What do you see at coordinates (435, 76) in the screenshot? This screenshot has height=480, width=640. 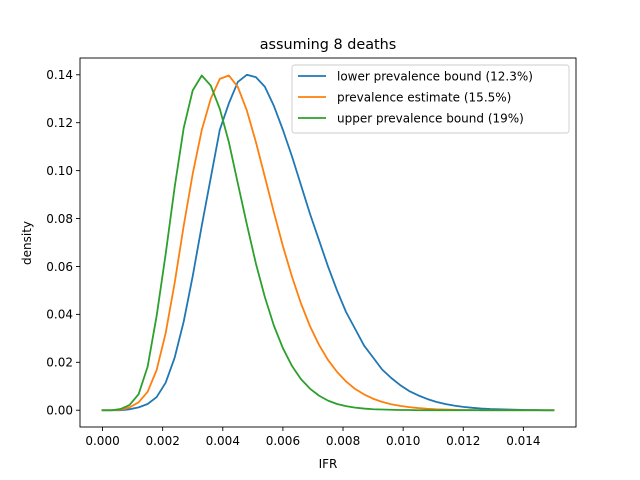 I see `legend-label-1: lower prevalence bound (12.3%)` at bounding box center [435, 76].